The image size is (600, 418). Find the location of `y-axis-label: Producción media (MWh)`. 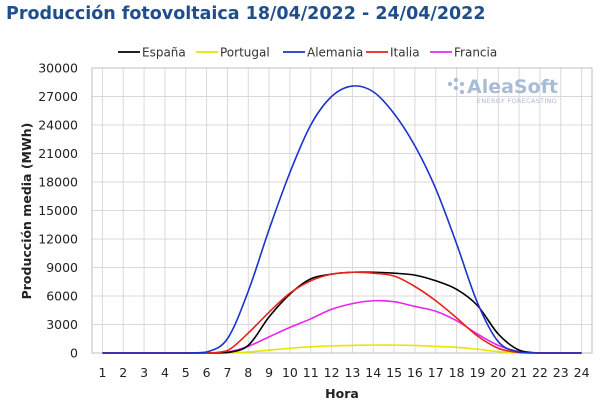

y-axis-label: Producción media (MWh) is located at coordinates (26, 211).